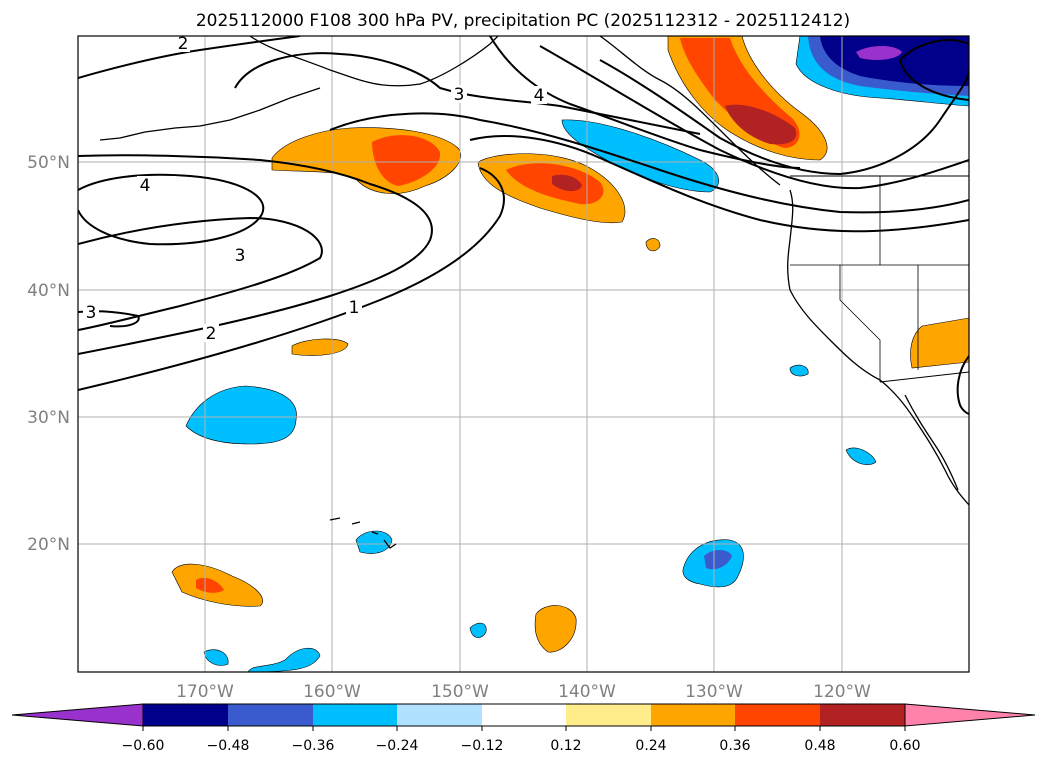  I want to click on pv-contour-pacific-b, so click(200, 273).